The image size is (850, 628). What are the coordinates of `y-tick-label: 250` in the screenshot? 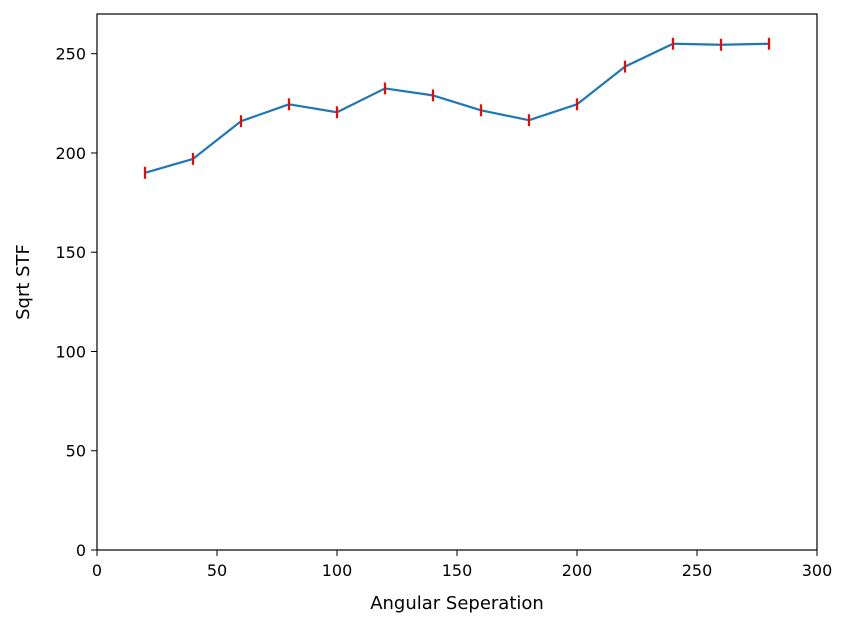 It's located at (70, 54).